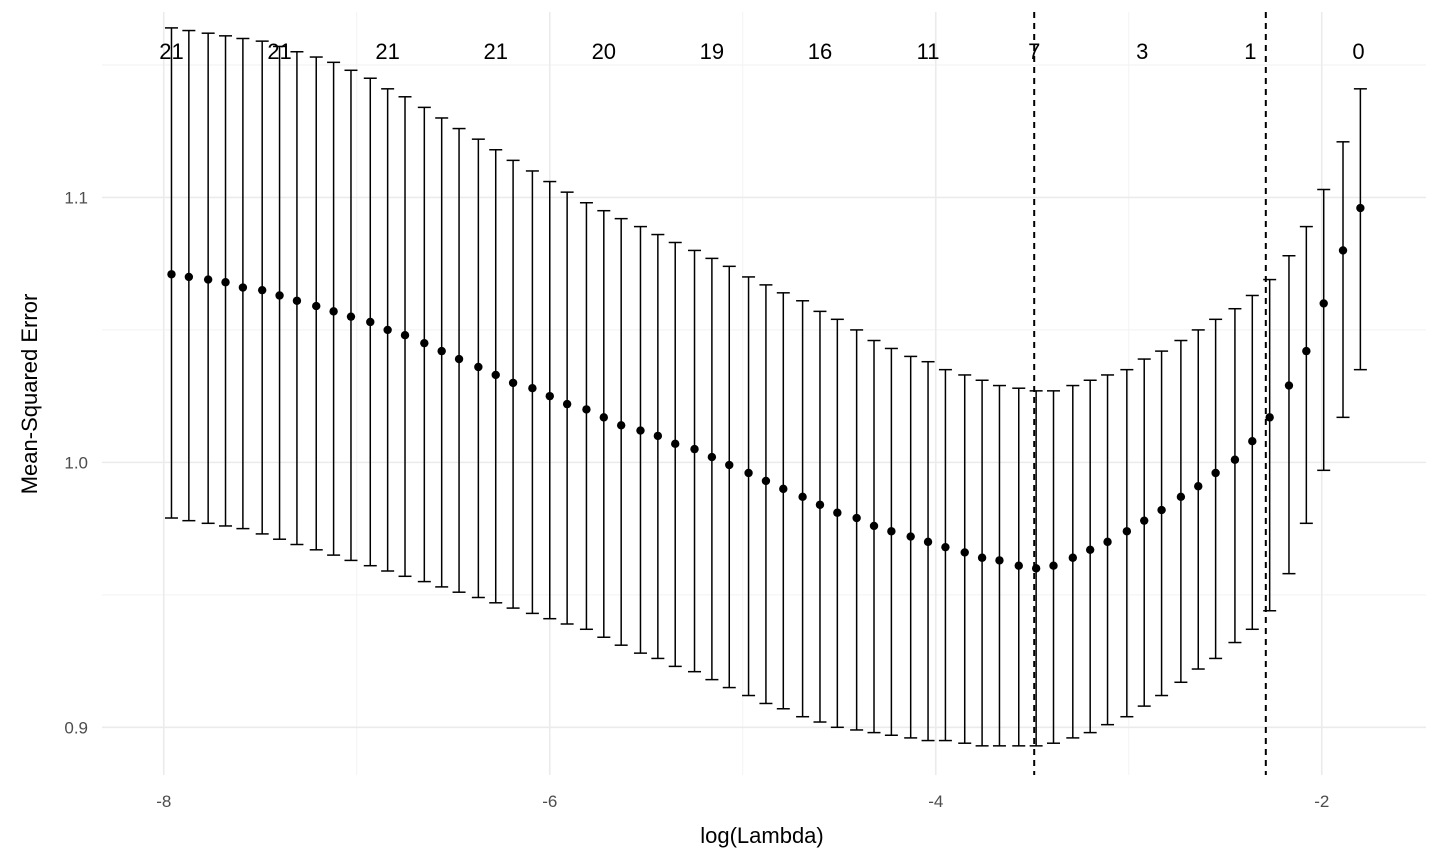 The image size is (1440, 864). What do you see at coordinates (29, 394) in the screenshot?
I see `y-axis-title: Mean-Squared Error` at bounding box center [29, 394].